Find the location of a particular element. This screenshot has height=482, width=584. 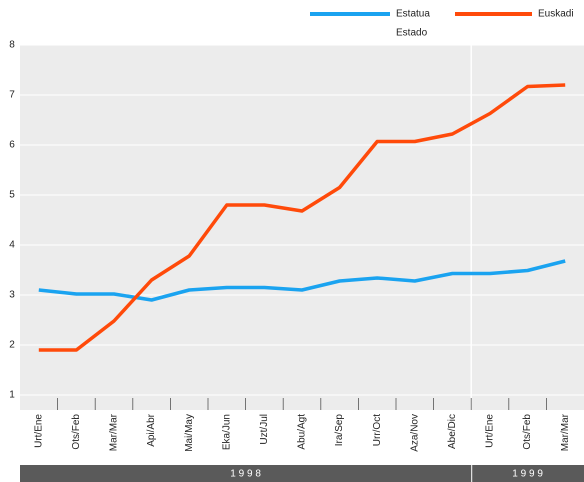

x-tick-label: Uzt/Jul is located at coordinates (264, 429).